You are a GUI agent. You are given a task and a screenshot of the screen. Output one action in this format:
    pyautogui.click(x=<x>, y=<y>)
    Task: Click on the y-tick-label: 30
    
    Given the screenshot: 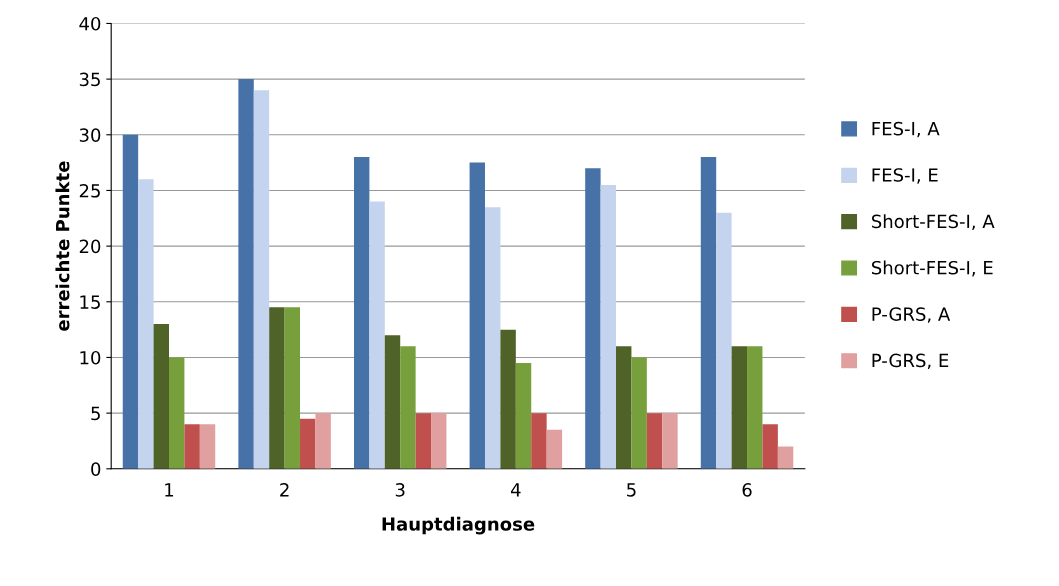 What is the action you would take?
    pyautogui.click(x=90, y=135)
    